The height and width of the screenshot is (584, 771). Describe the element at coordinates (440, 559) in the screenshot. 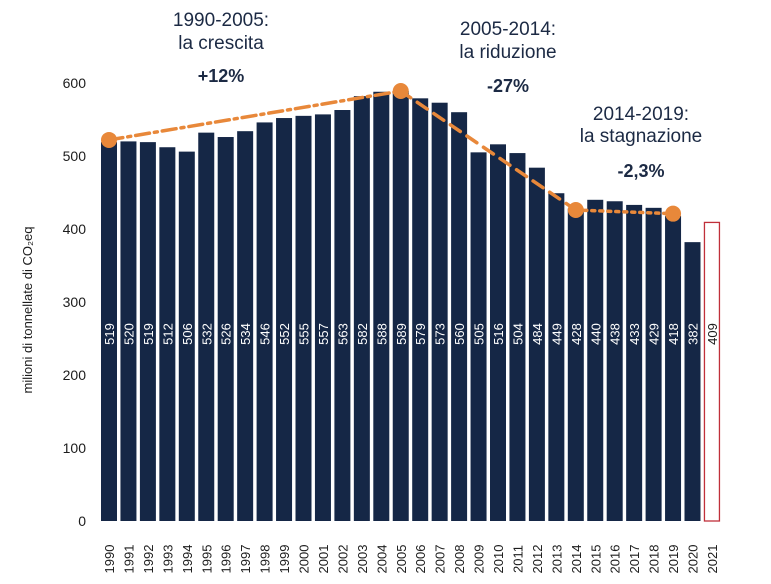

I see `x-tick-label: 2007` at that location.